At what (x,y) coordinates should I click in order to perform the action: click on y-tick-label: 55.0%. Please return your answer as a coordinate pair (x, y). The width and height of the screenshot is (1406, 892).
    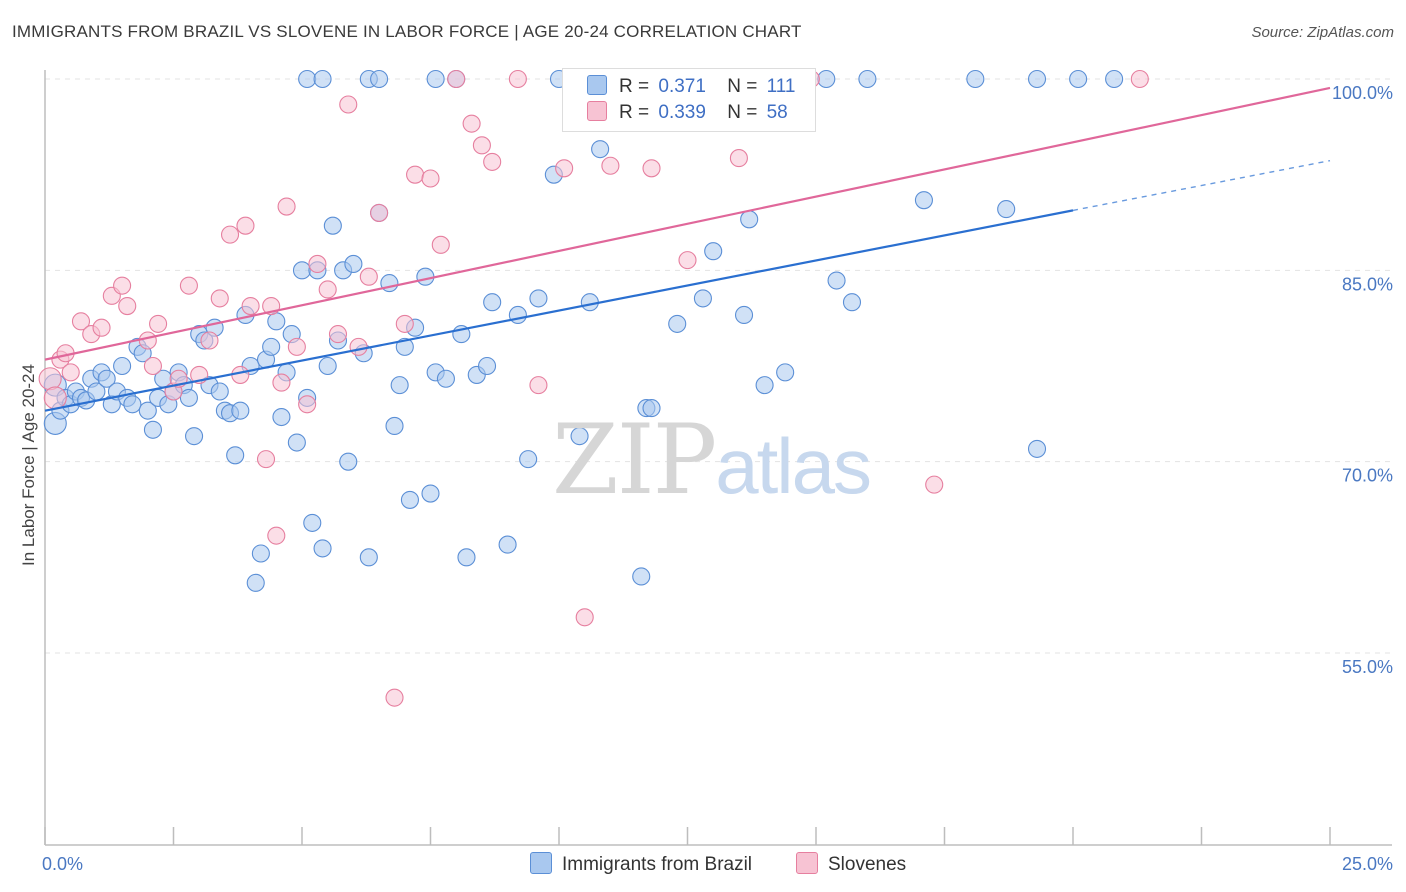
    Looking at the image, I should click on (1367, 667).